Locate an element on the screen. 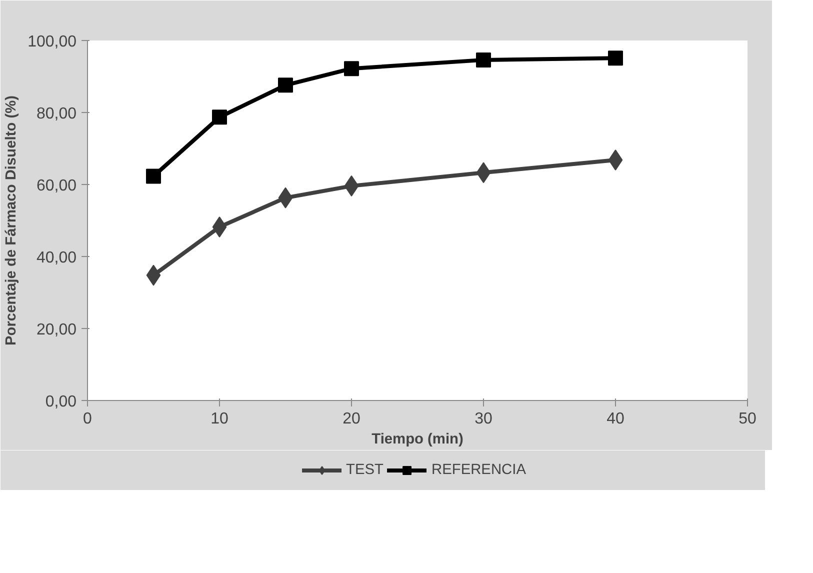 This screenshot has width=813, height=573. x-tick-label: 0 is located at coordinates (87, 419).